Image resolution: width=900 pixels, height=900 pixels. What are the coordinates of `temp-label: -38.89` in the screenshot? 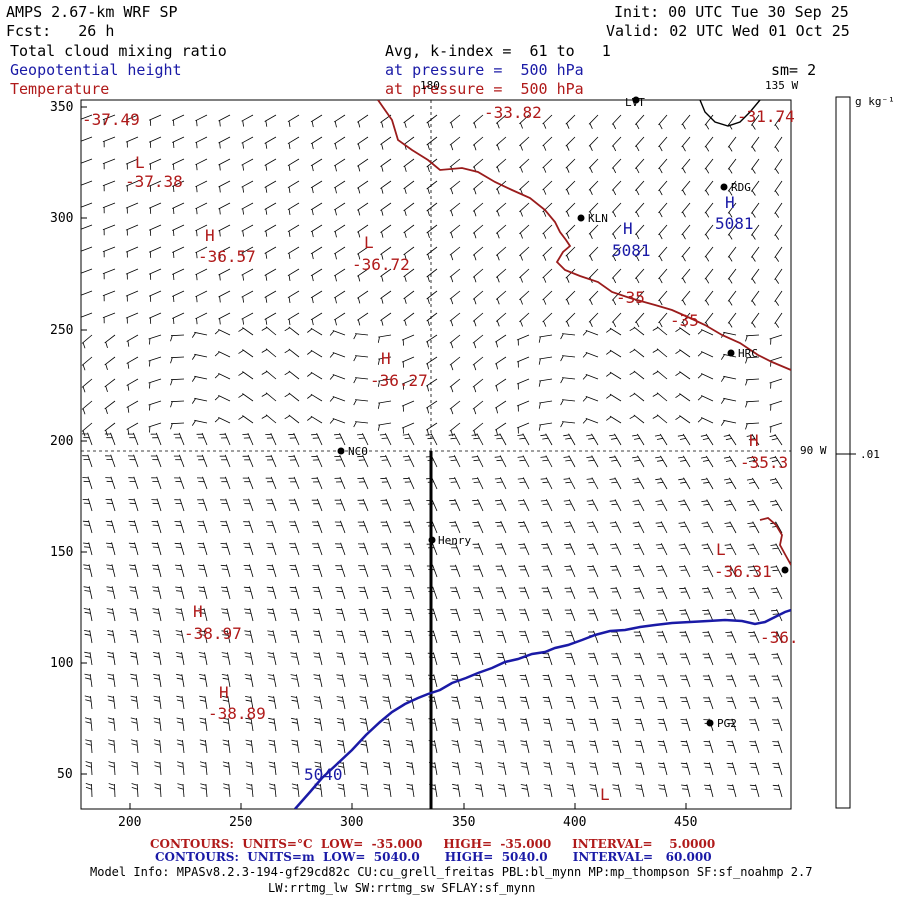 It's located at (237, 713).